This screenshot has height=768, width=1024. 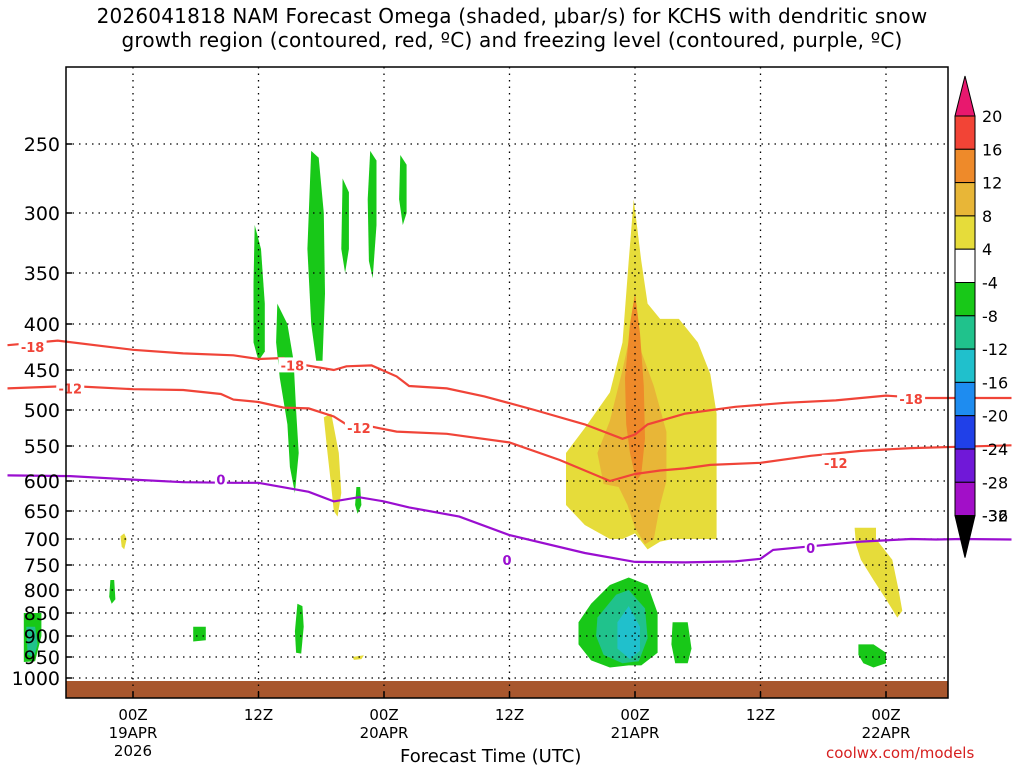 I want to click on contour-label-0-1: -18, so click(x=293, y=366).